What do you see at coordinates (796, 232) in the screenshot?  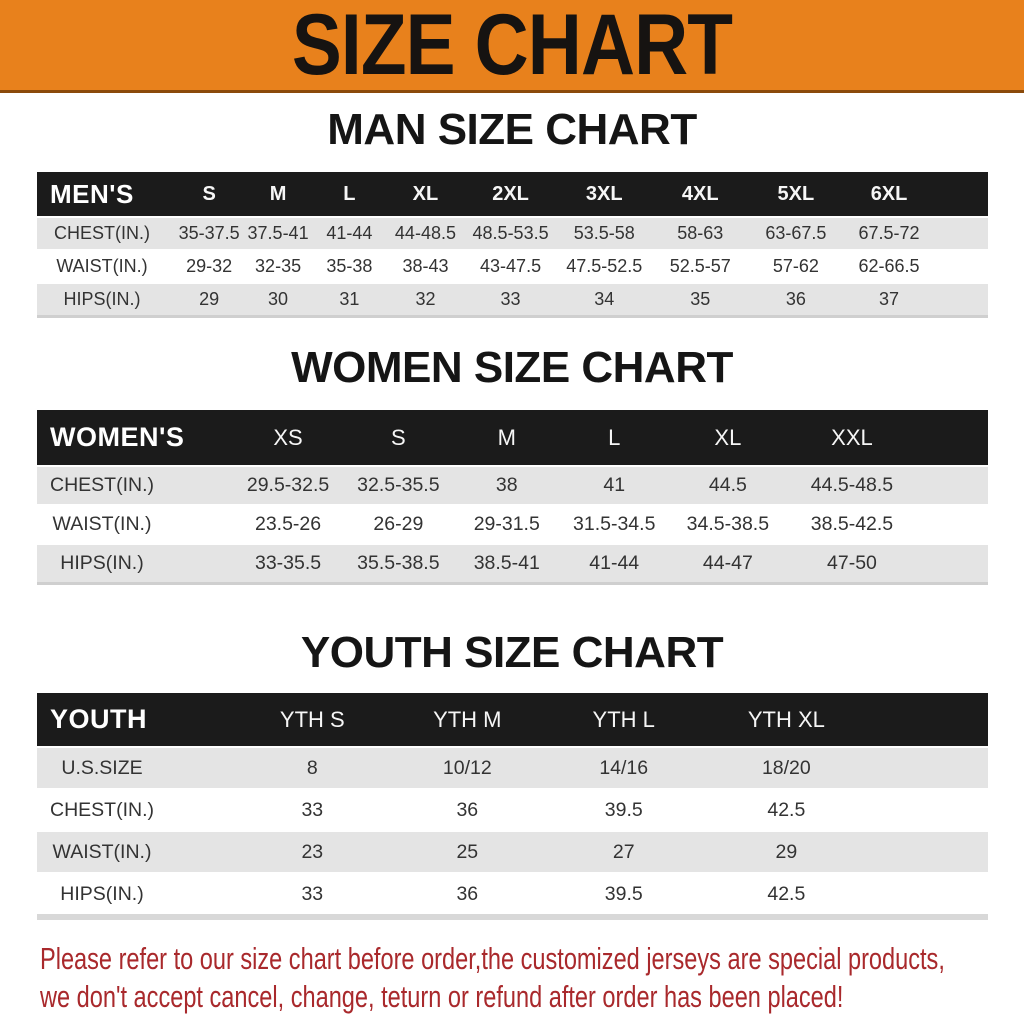 I see `size-value-cell: 63-67.5` at bounding box center [796, 232].